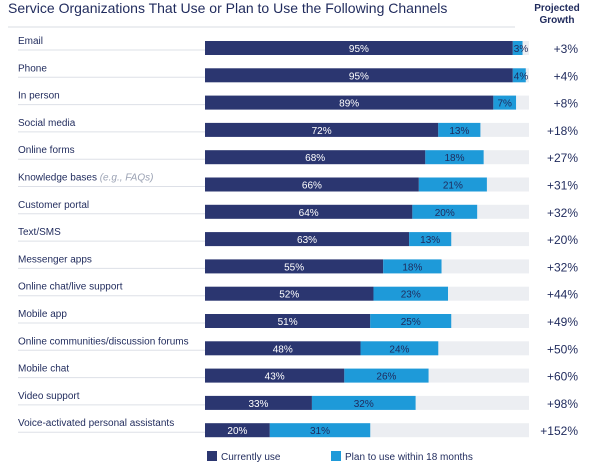  Describe the element at coordinates (562, 404) in the screenshot. I see `projected-growth-value: +98%` at that location.